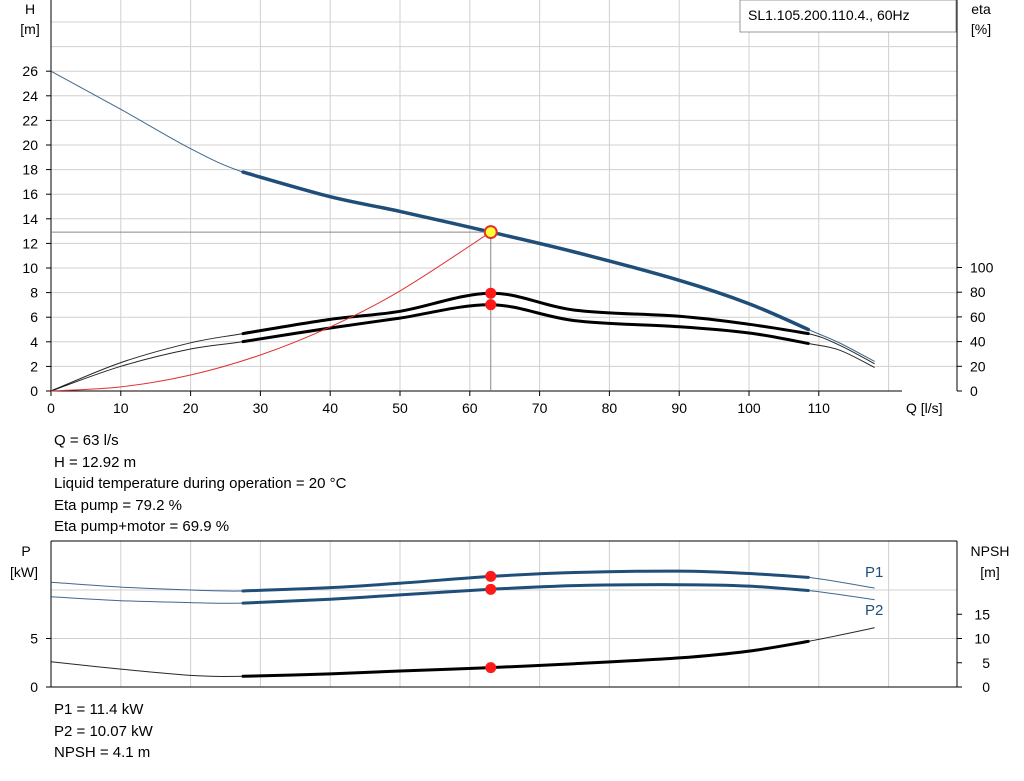 This screenshot has height=781, width=1024. Describe the element at coordinates (261, 408) in the screenshot. I see `x-tick-label: 30` at that location.